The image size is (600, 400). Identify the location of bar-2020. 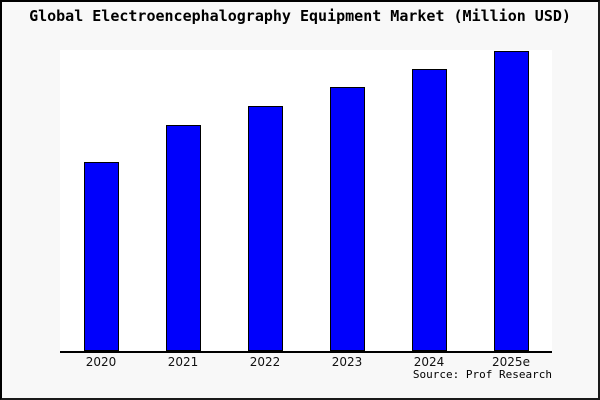
(101, 256).